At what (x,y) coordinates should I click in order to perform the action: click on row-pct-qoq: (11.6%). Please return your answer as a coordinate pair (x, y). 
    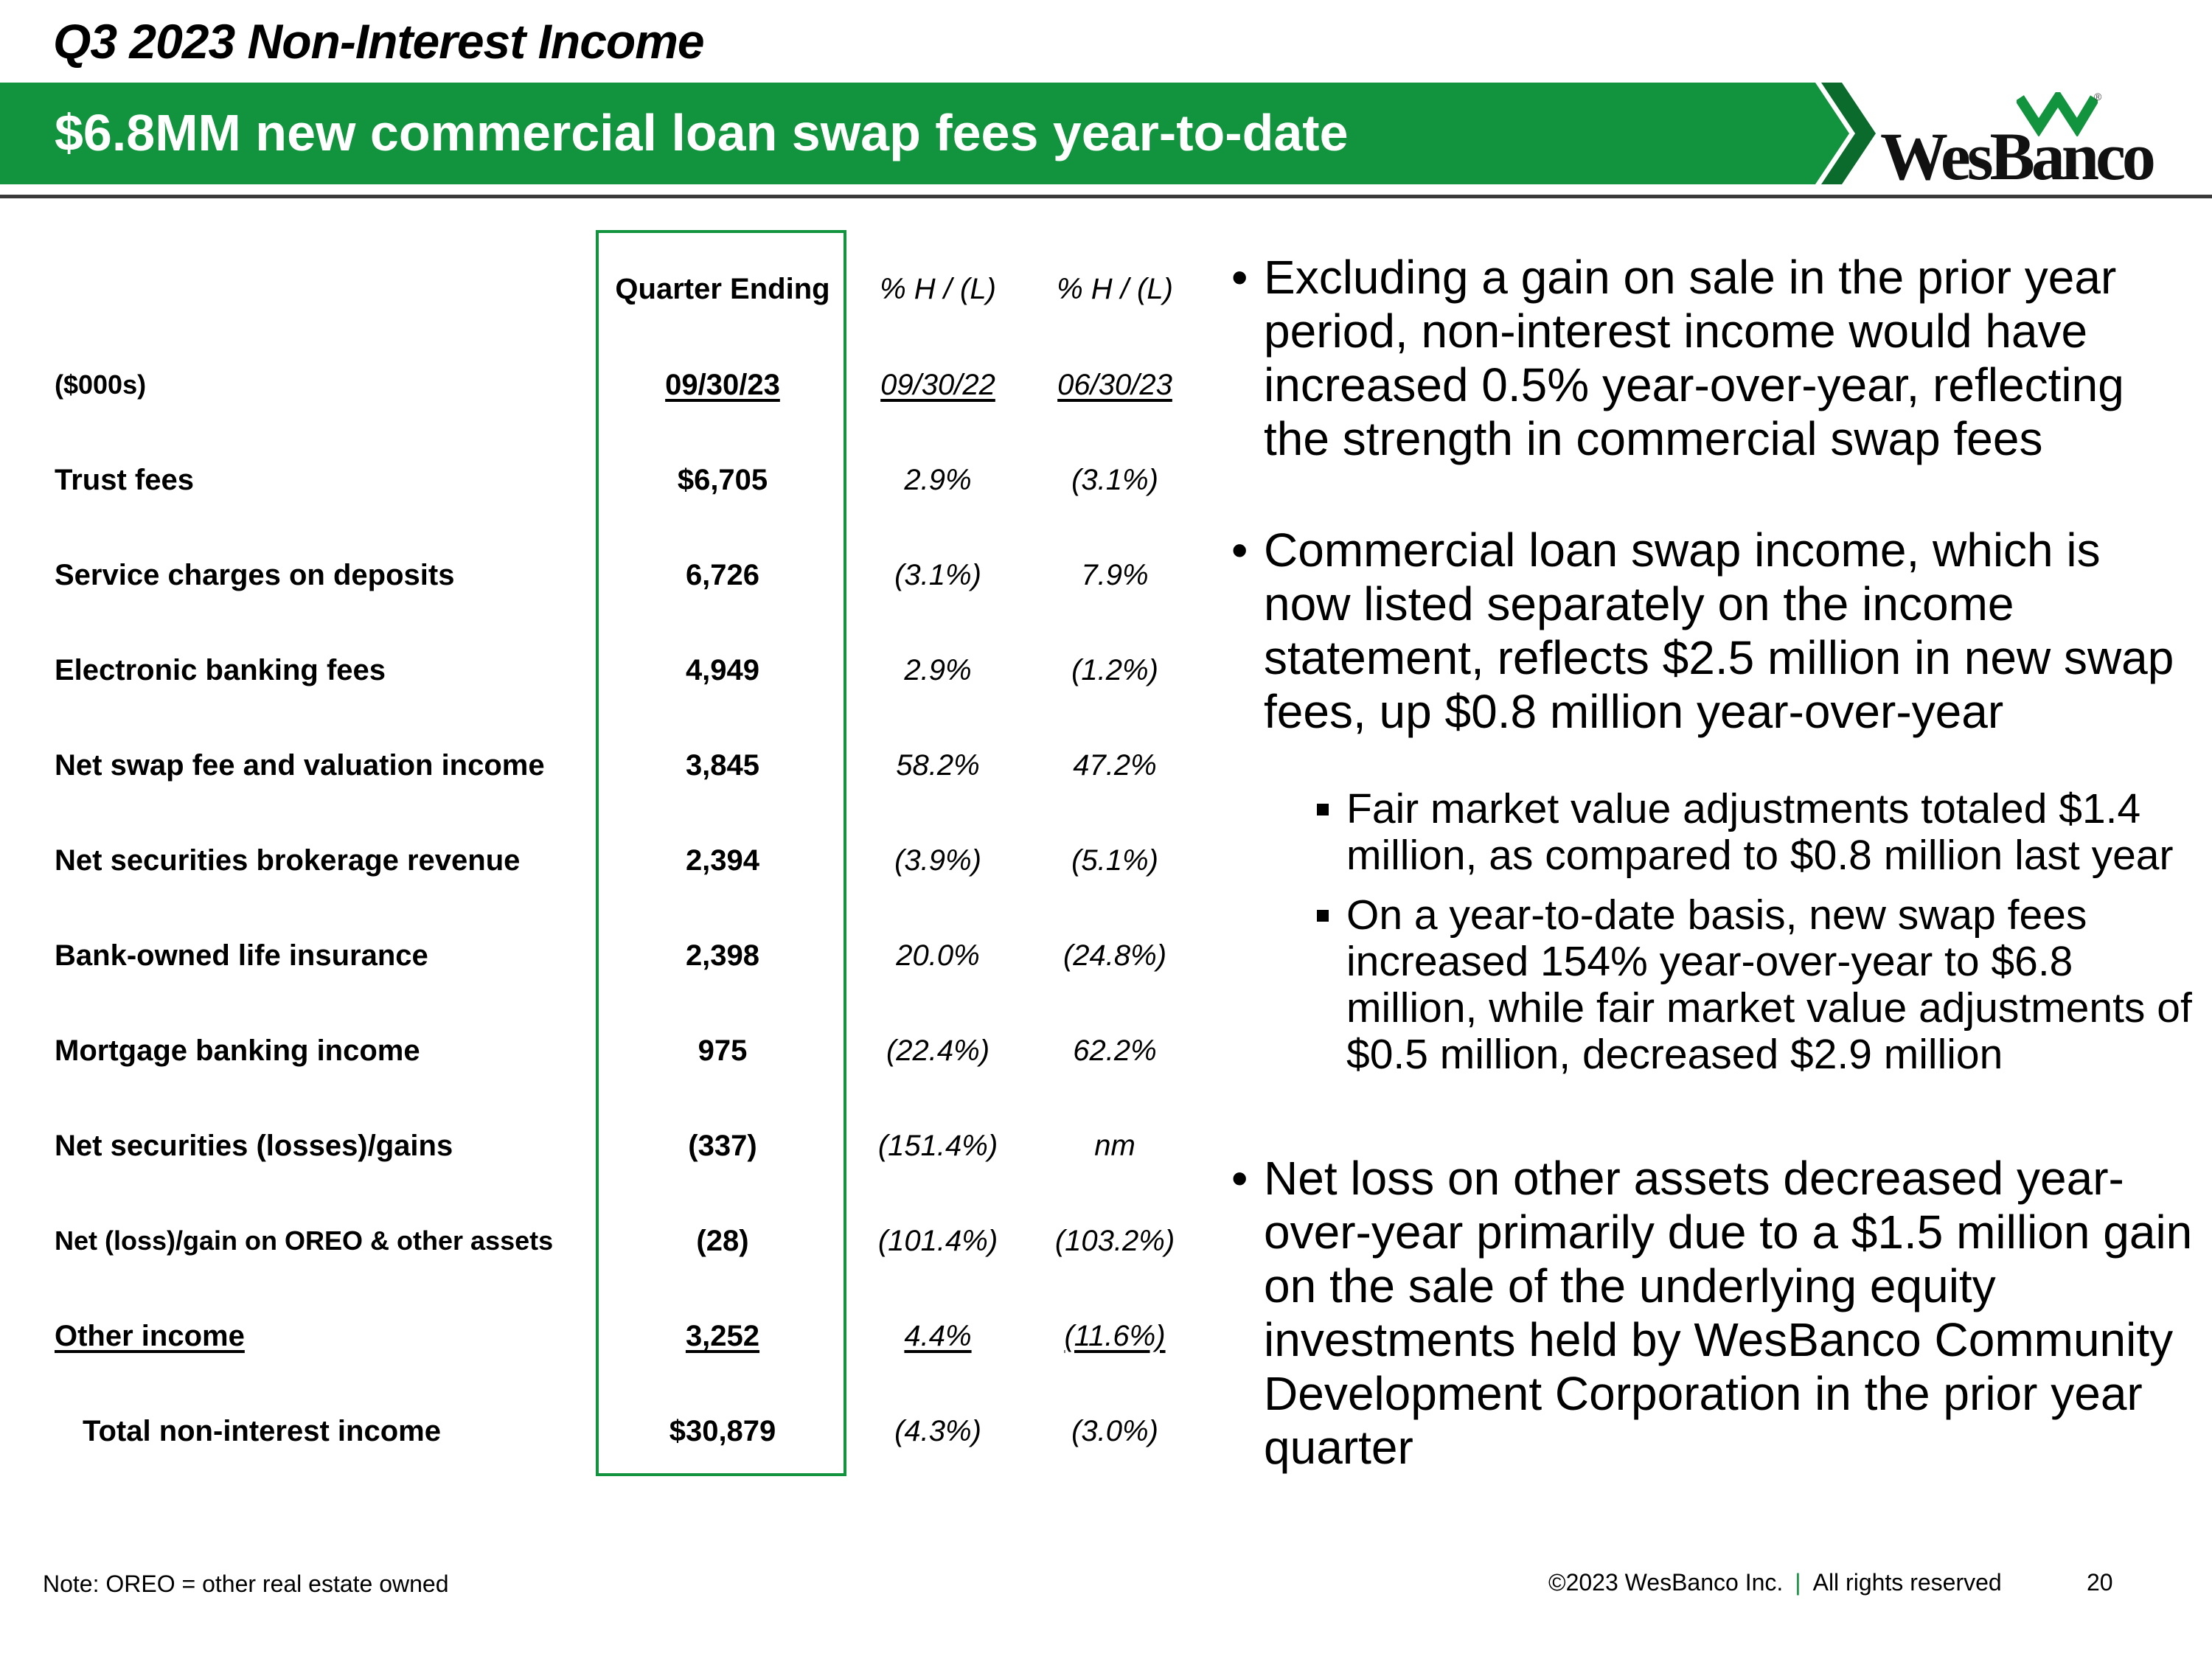
    Looking at the image, I should click on (1115, 1336).